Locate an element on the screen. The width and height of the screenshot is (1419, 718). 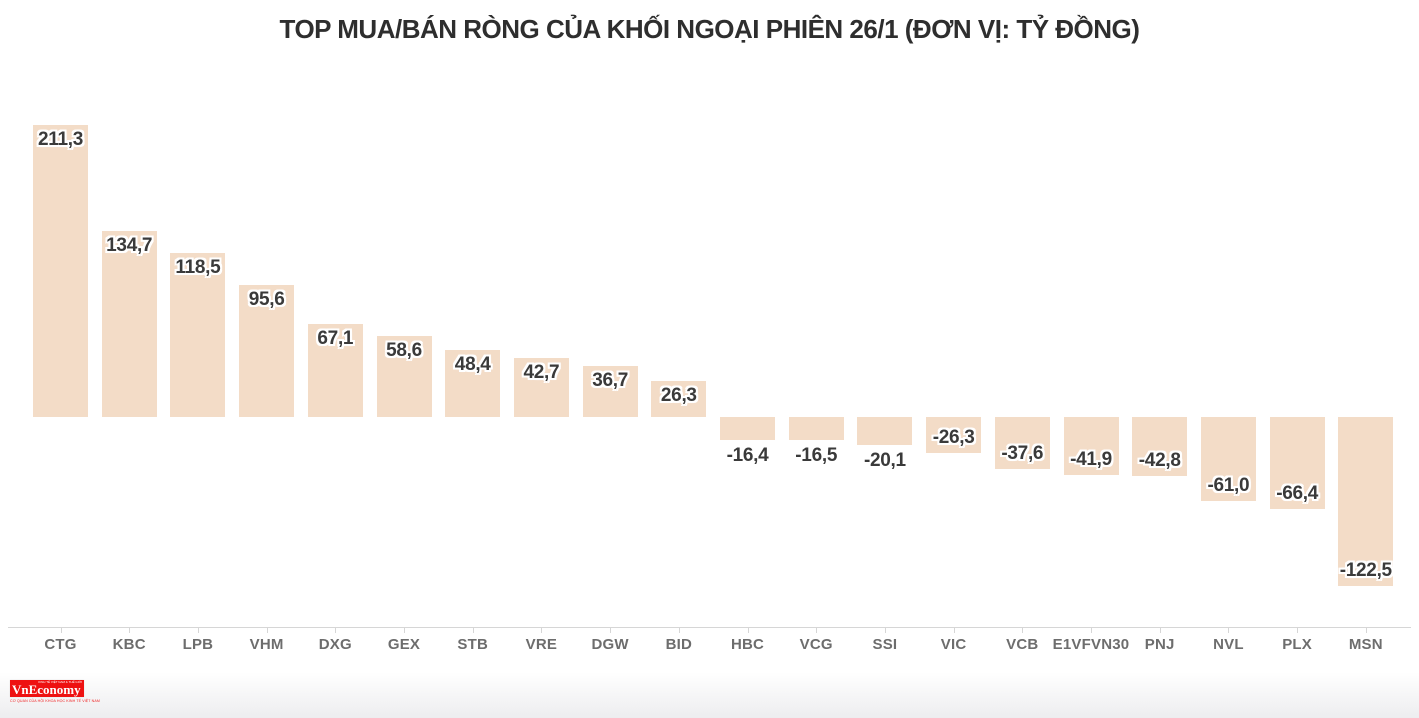
logo-wordmark: VnEconomy is located at coordinates (46, 689).